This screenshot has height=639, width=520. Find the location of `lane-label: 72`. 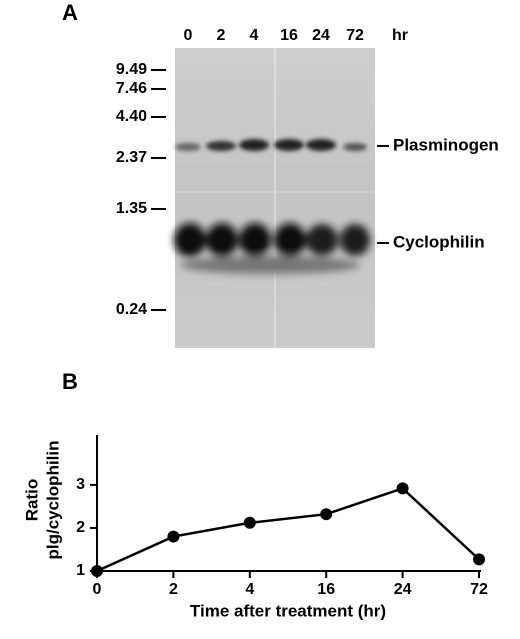

lane-label: 72 is located at coordinates (355, 35).